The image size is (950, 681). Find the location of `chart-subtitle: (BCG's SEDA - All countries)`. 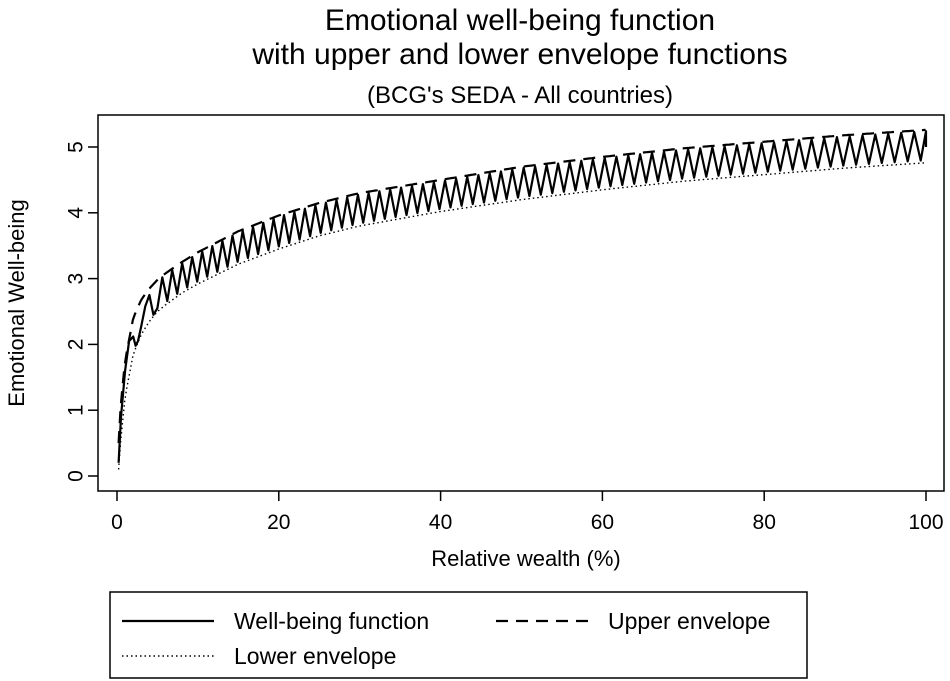

chart-subtitle: (BCG's SEDA - All countries) is located at coordinates (520, 95).